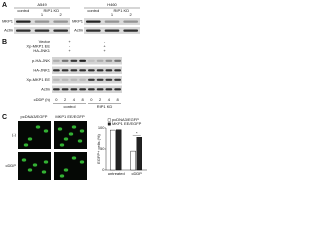 The image size is (320, 240). Describe the element at coordinates (116, 173) in the screenshot. I see `x-tick-label: untreated` at that location.